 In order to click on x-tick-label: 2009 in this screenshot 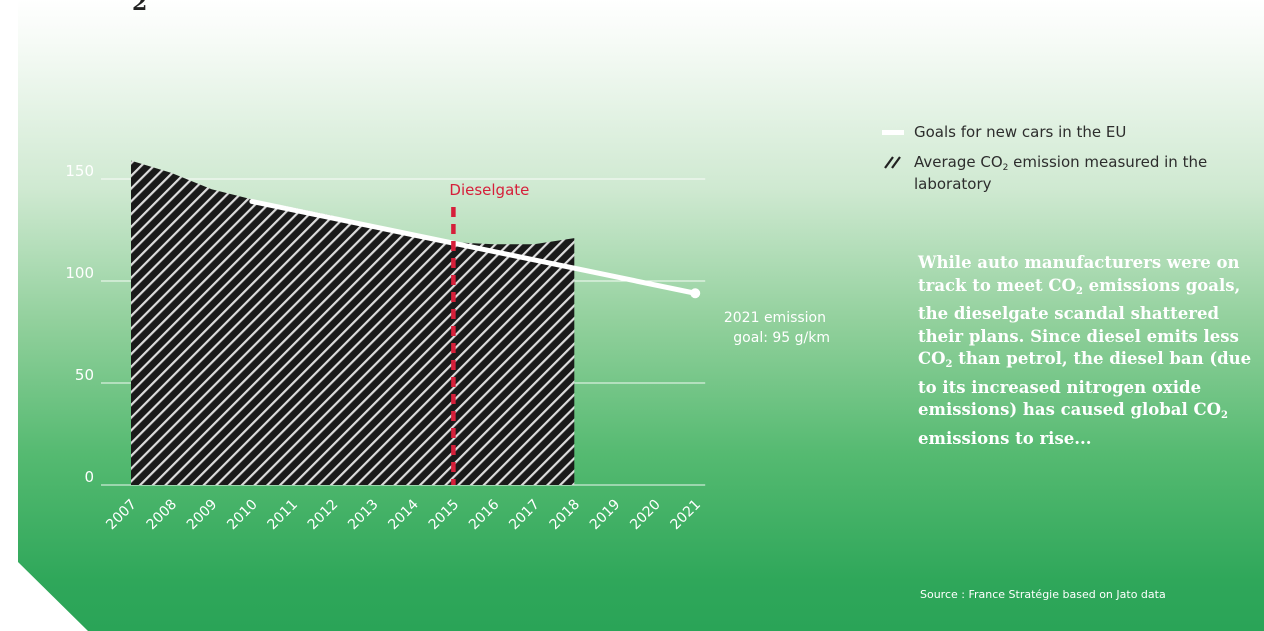, I will do `click(202, 515)`.